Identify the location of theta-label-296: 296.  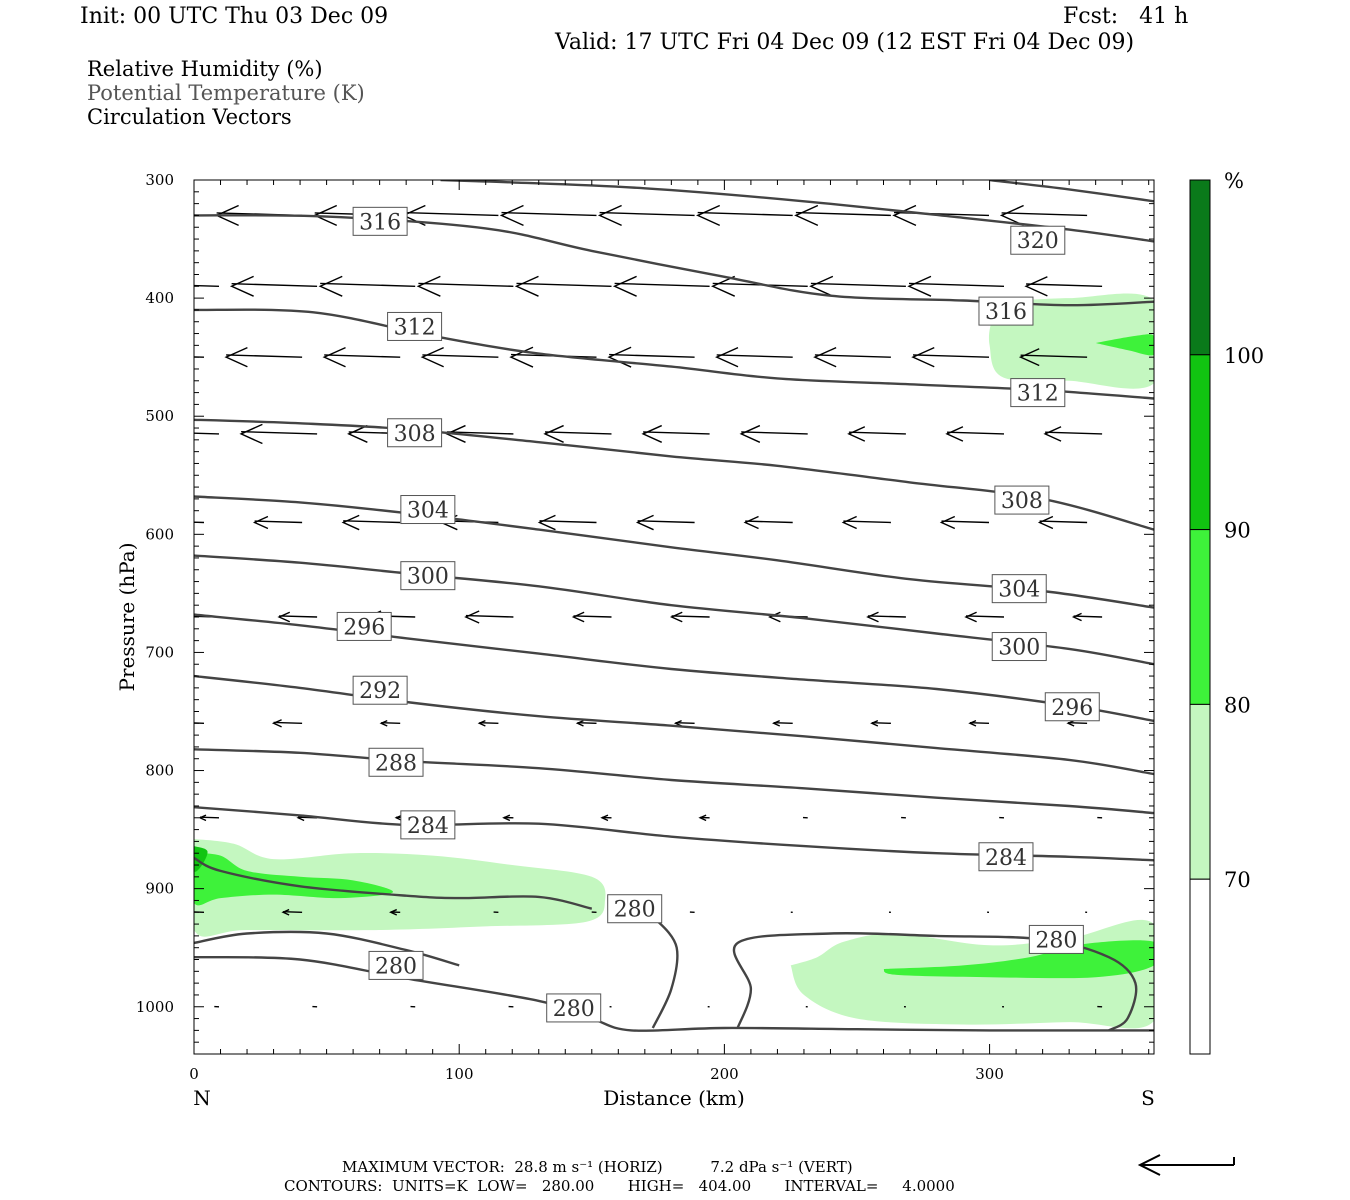
(364, 626).